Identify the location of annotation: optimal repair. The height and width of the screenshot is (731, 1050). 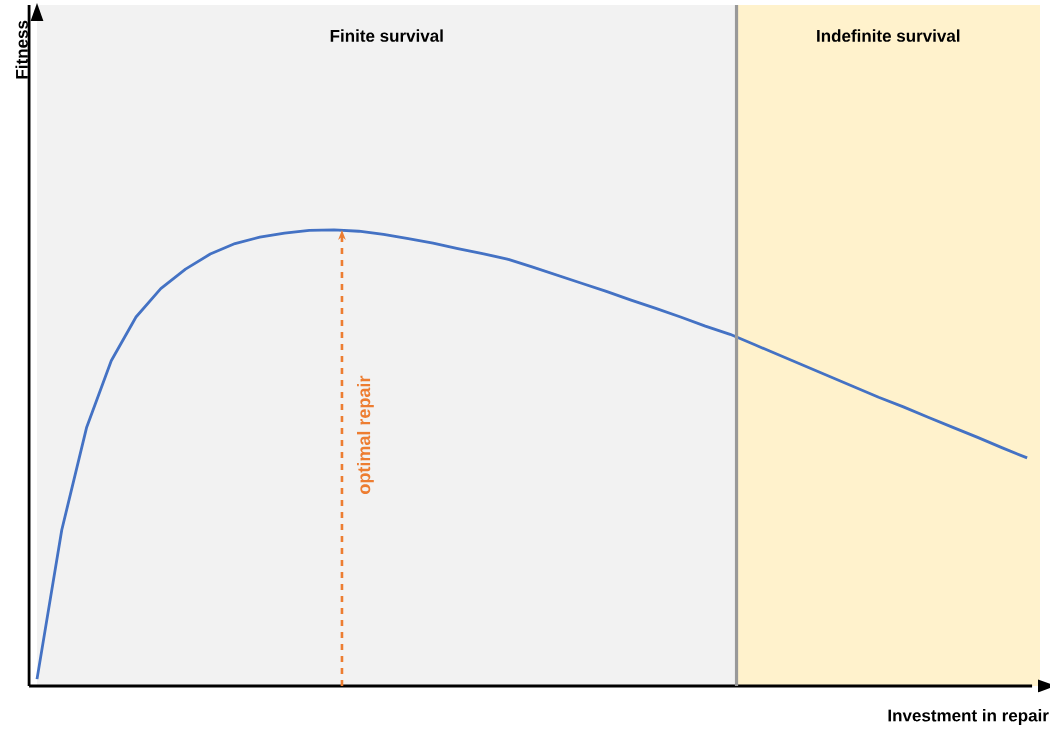
(365, 434).